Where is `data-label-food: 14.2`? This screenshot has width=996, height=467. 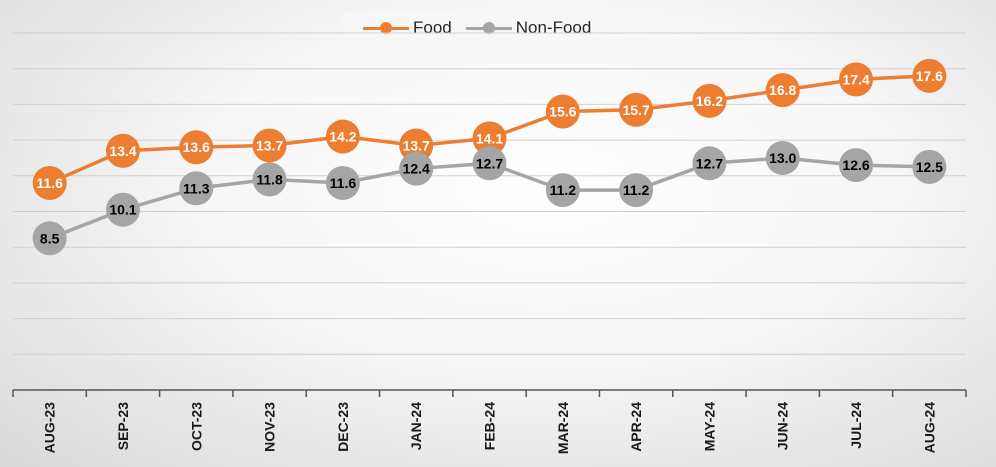 data-label-food: 14.2 is located at coordinates (342, 137).